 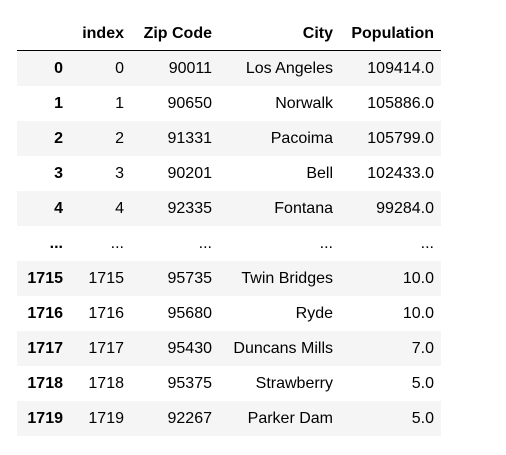 What do you see at coordinates (100, 208) in the screenshot?
I see `cell-index: 4` at bounding box center [100, 208].